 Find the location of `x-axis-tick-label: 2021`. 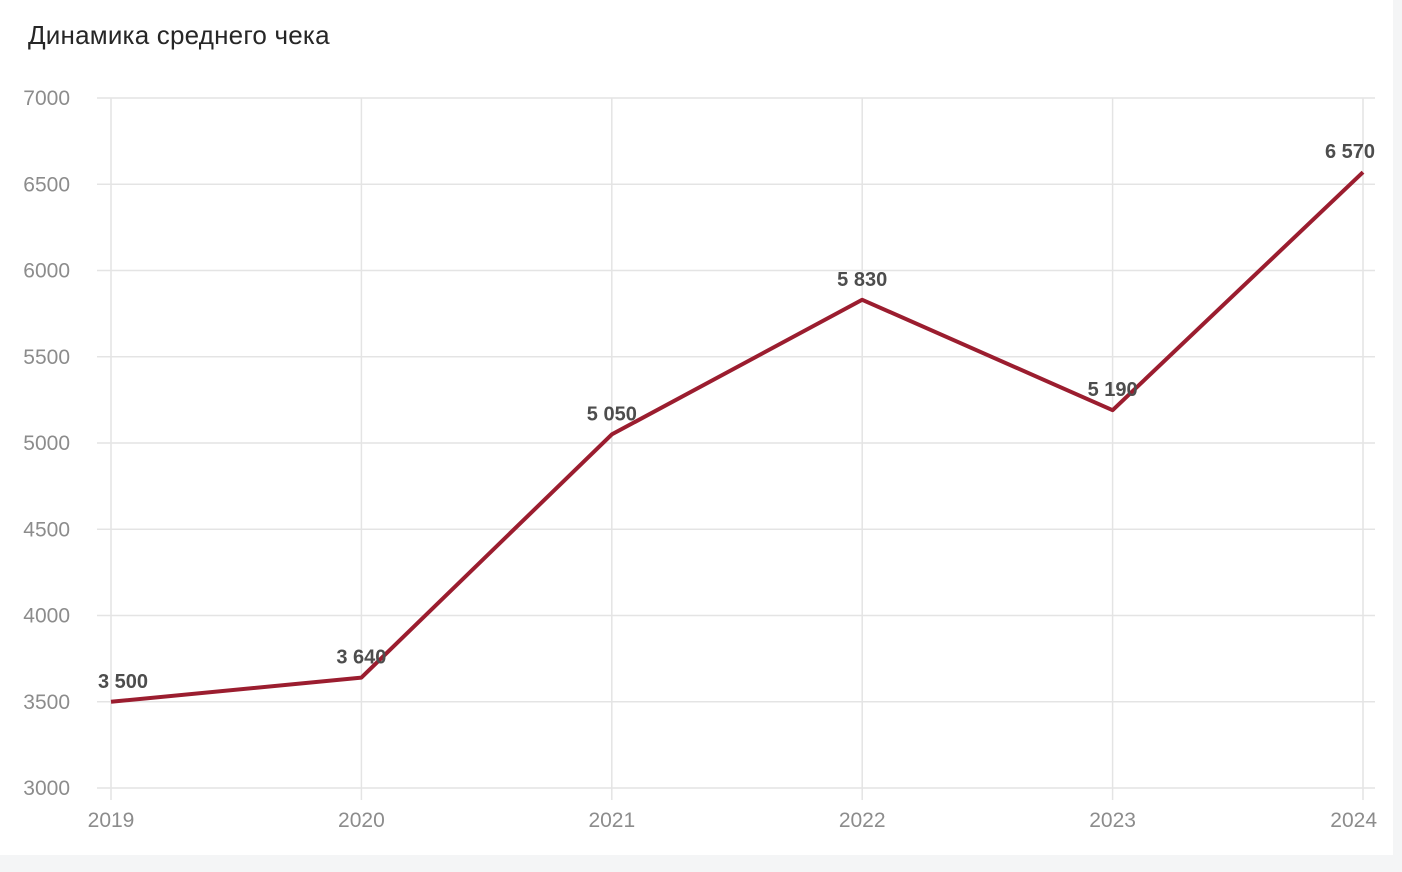

x-axis-tick-label: 2021 is located at coordinates (611, 820).